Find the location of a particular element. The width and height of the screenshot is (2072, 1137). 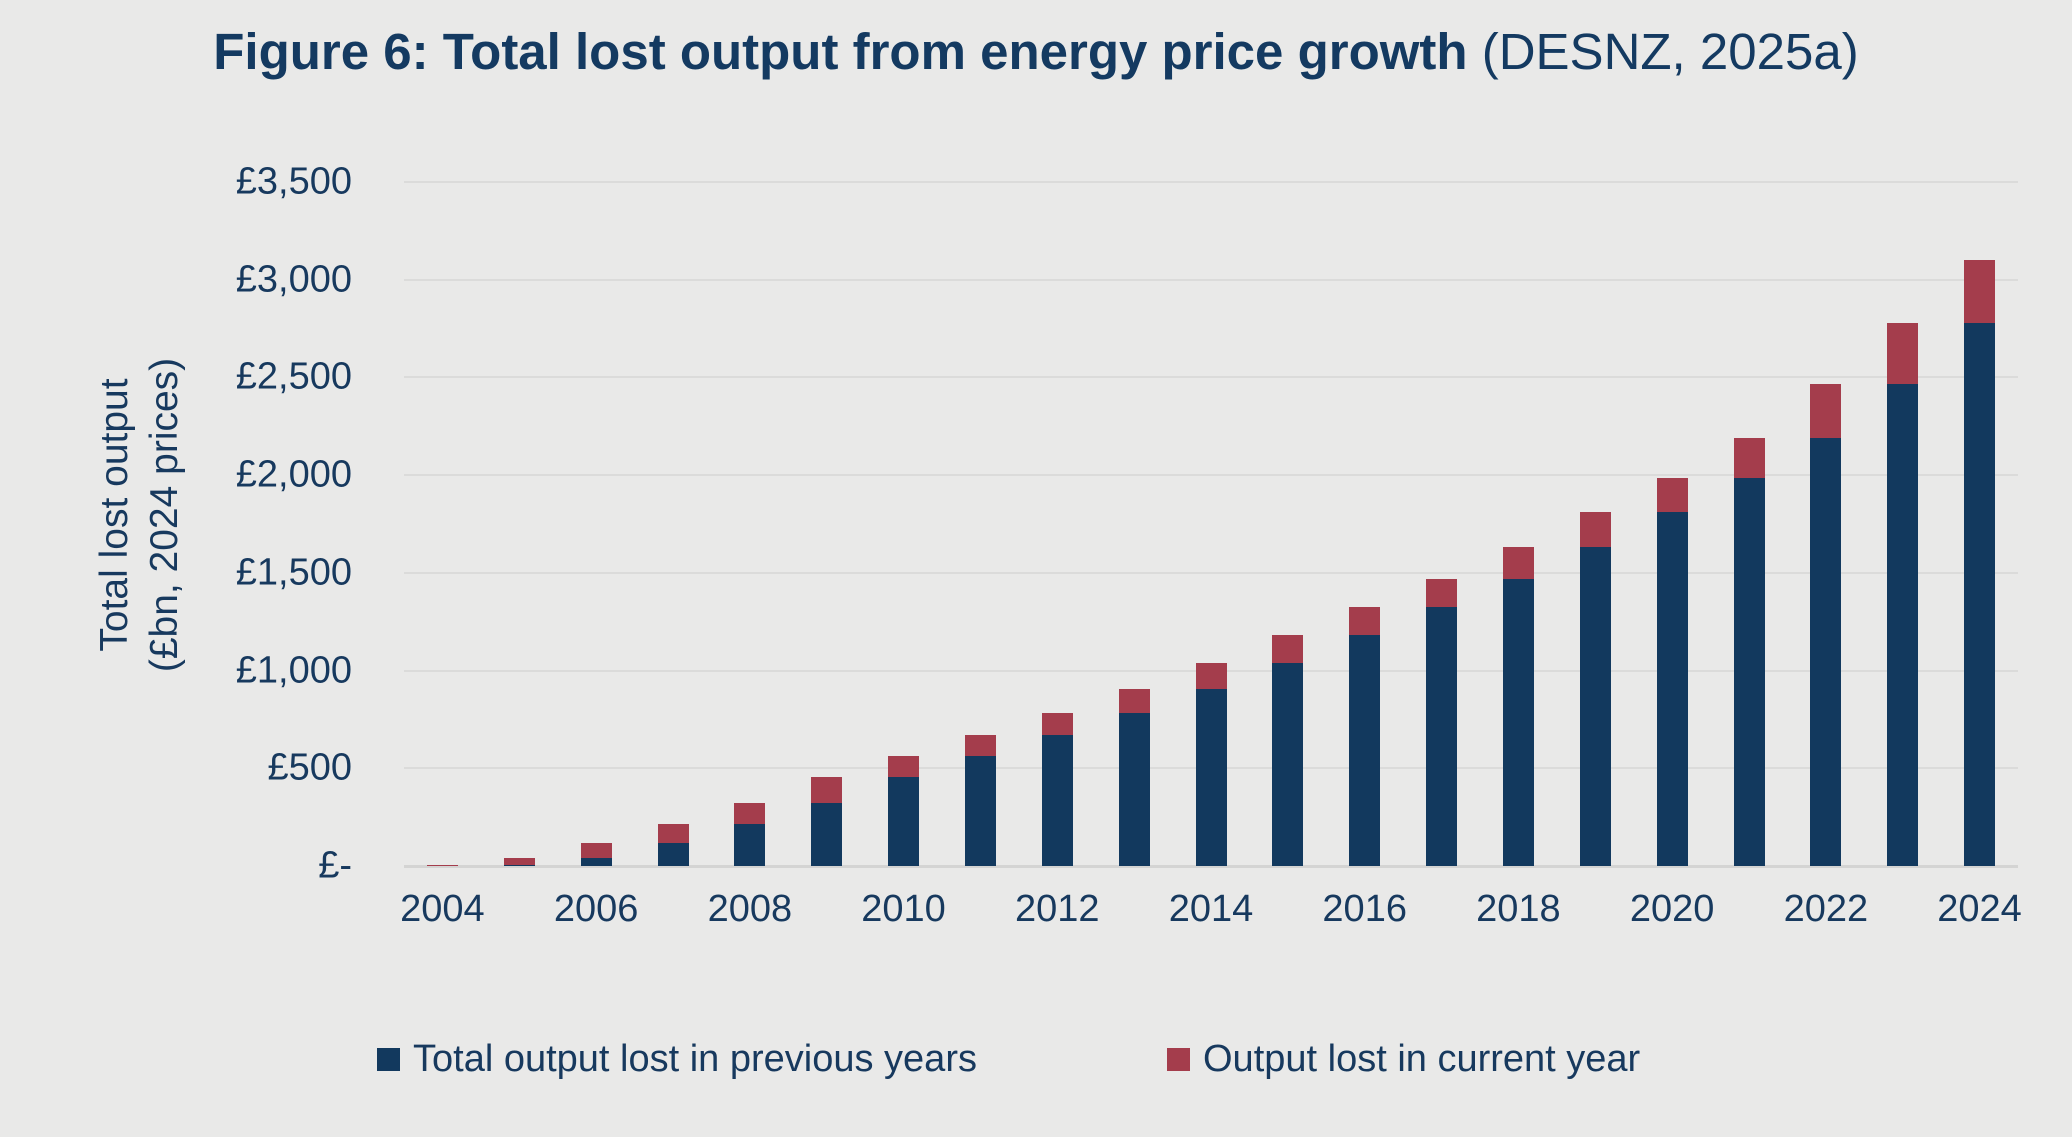

bar-2022-current-year-segment is located at coordinates (1826, 411).